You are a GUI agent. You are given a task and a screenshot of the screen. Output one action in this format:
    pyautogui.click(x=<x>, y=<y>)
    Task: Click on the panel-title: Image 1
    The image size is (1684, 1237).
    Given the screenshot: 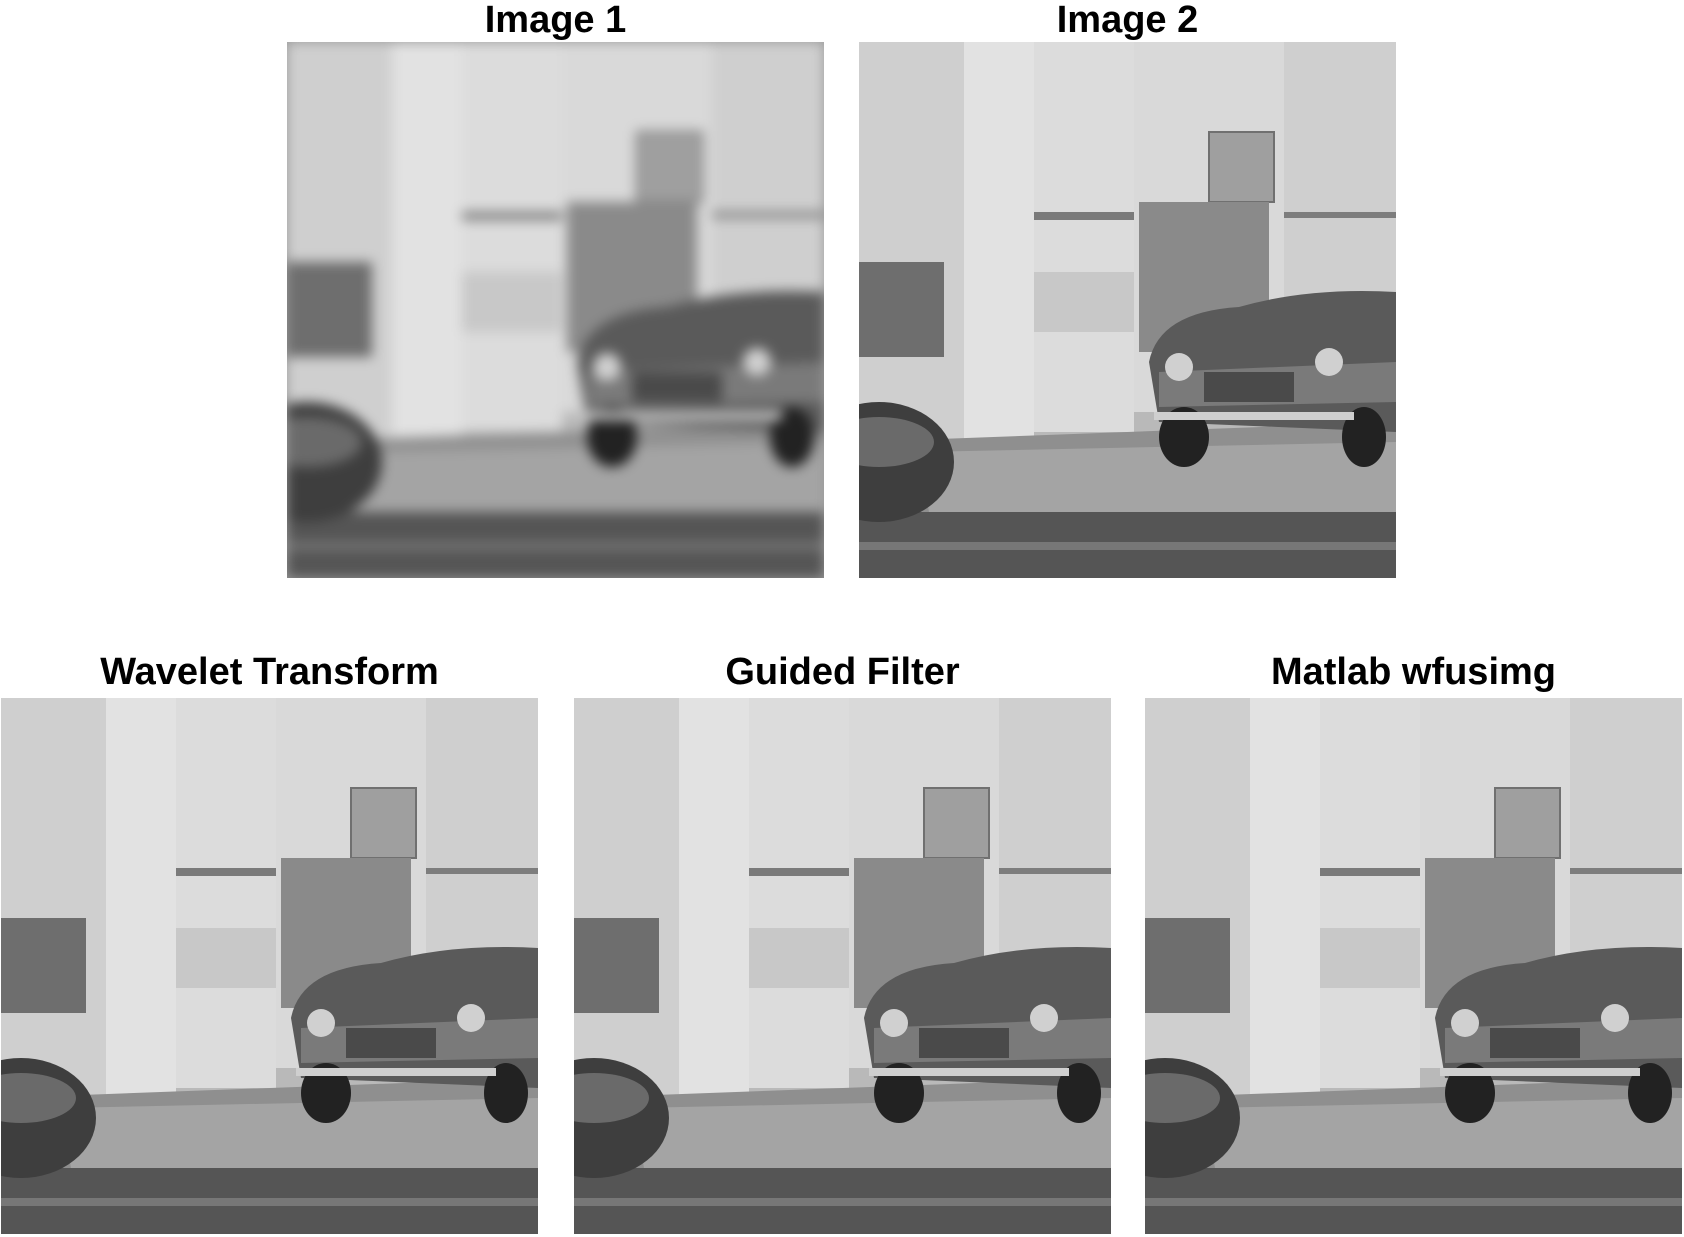 What is the action you would take?
    pyautogui.click(x=555, y=20)
    